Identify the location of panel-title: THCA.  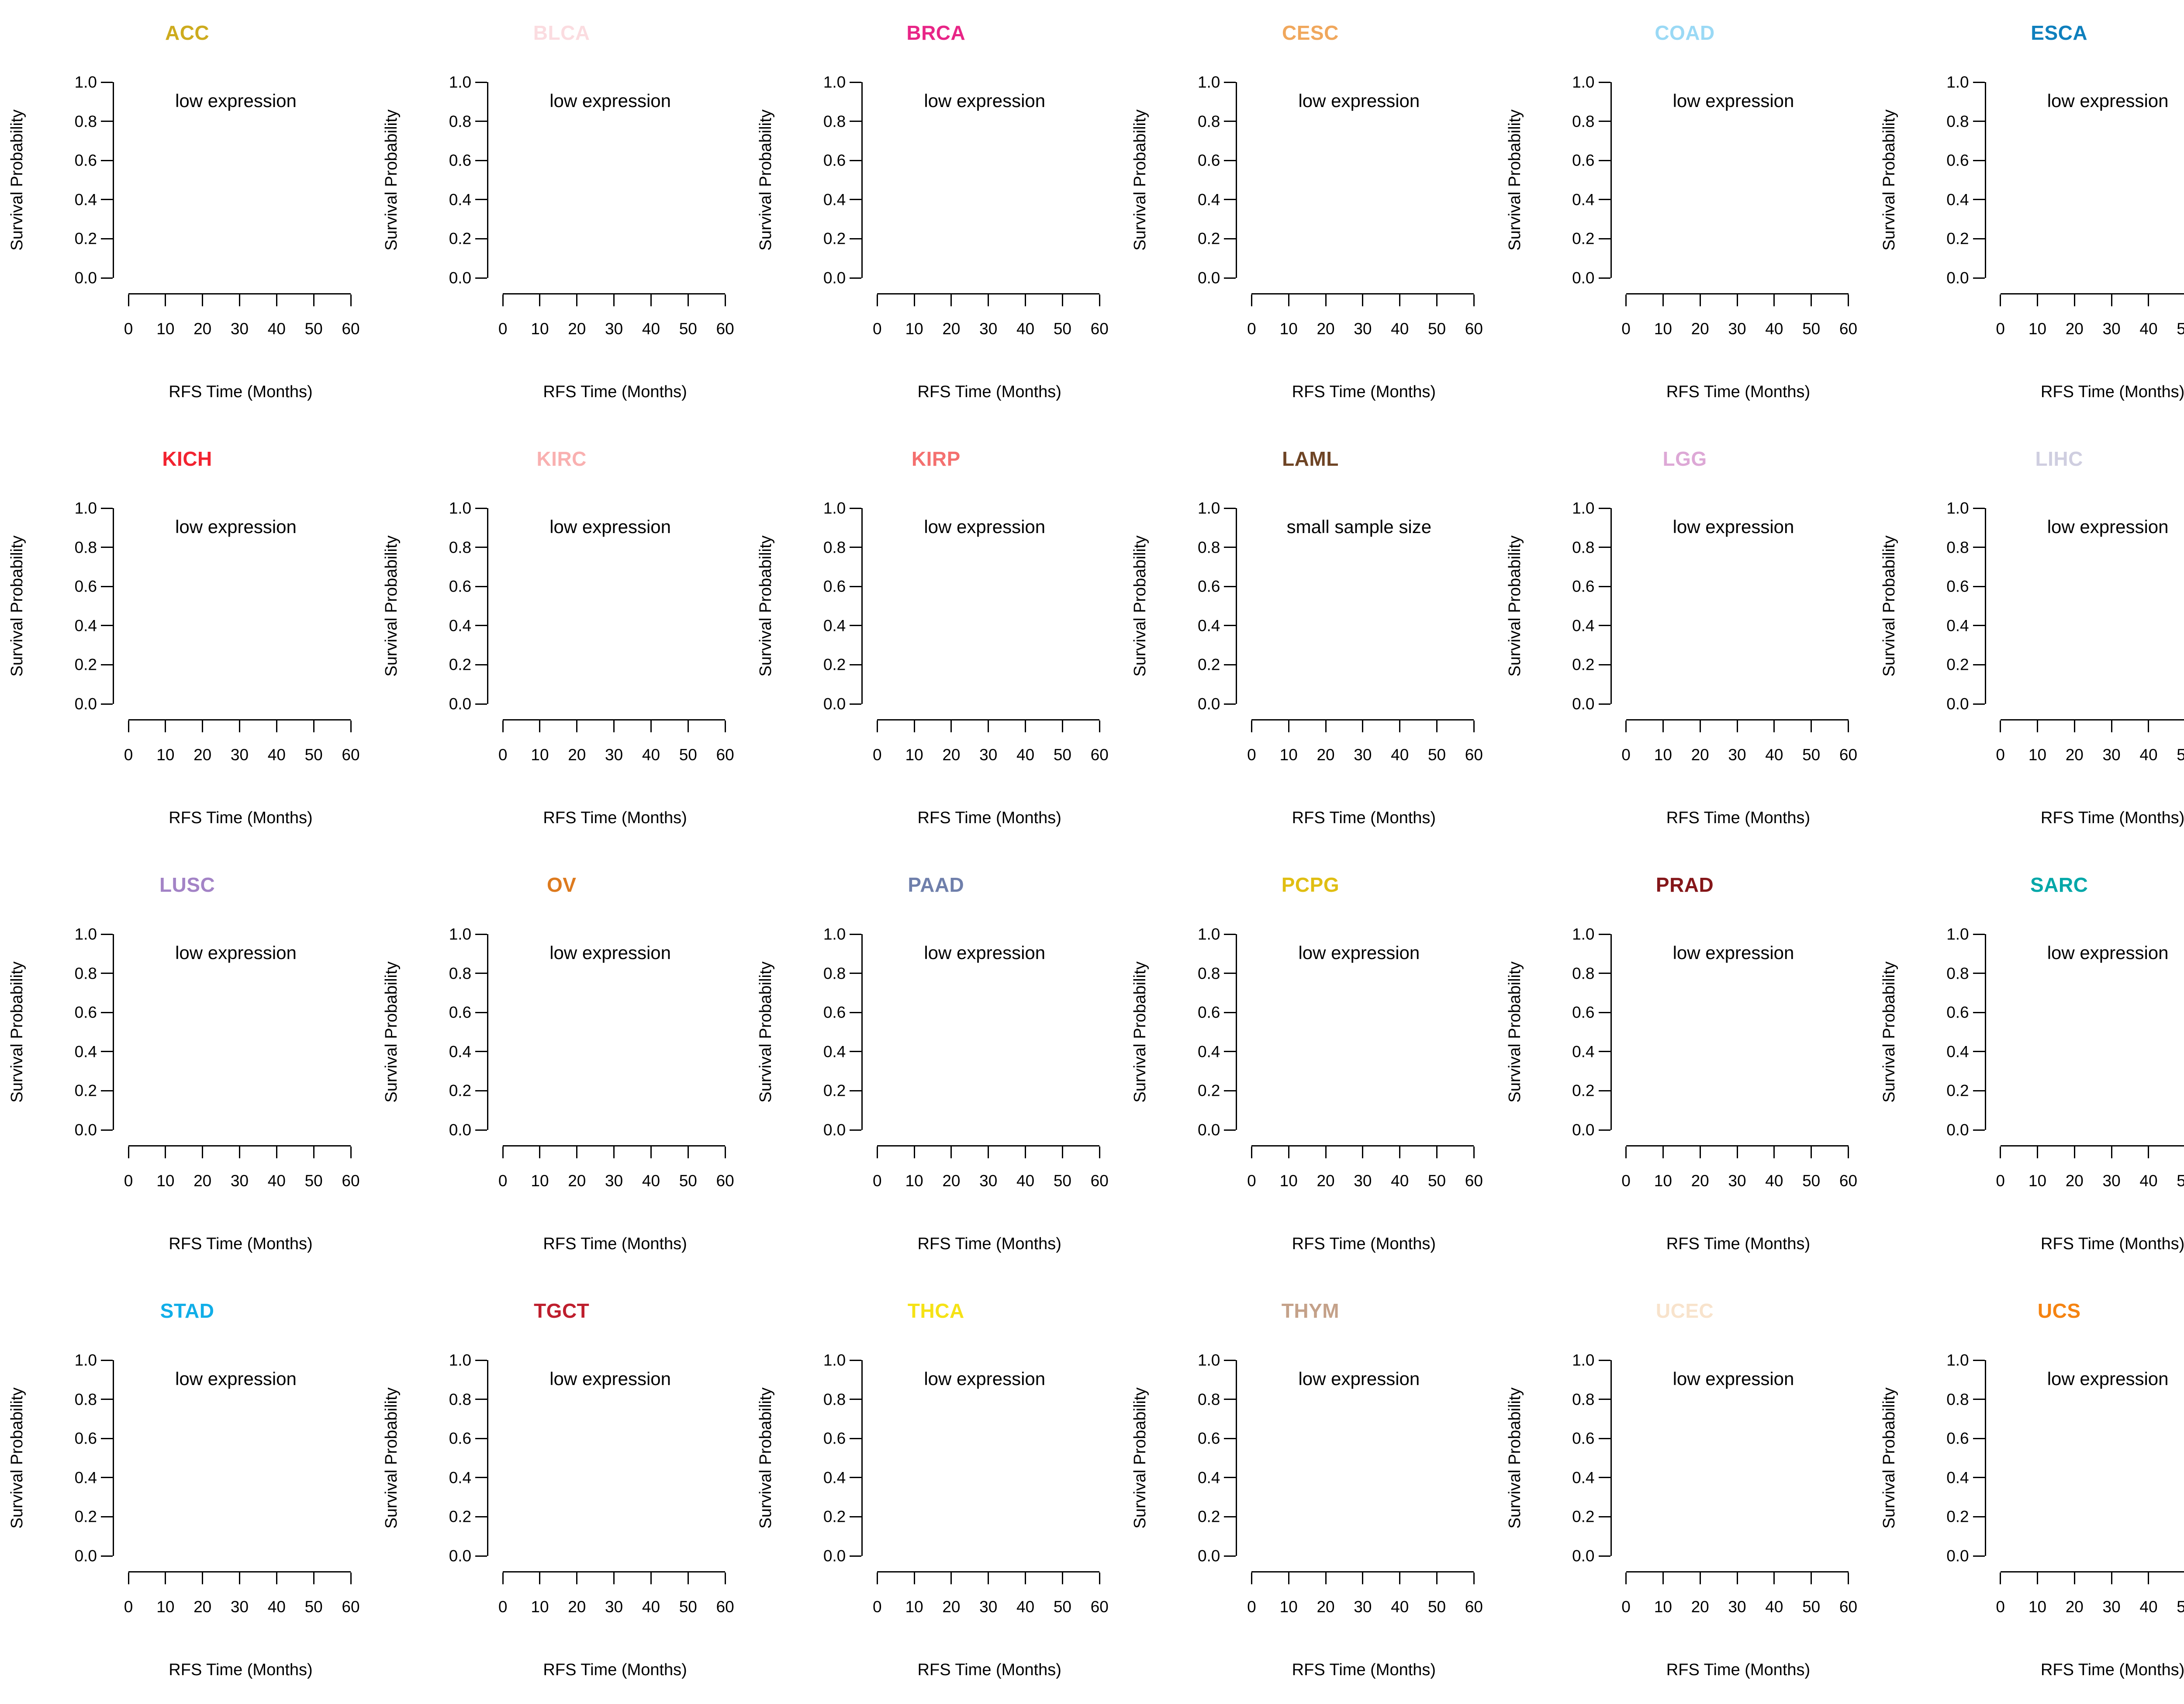
(936, 1310).